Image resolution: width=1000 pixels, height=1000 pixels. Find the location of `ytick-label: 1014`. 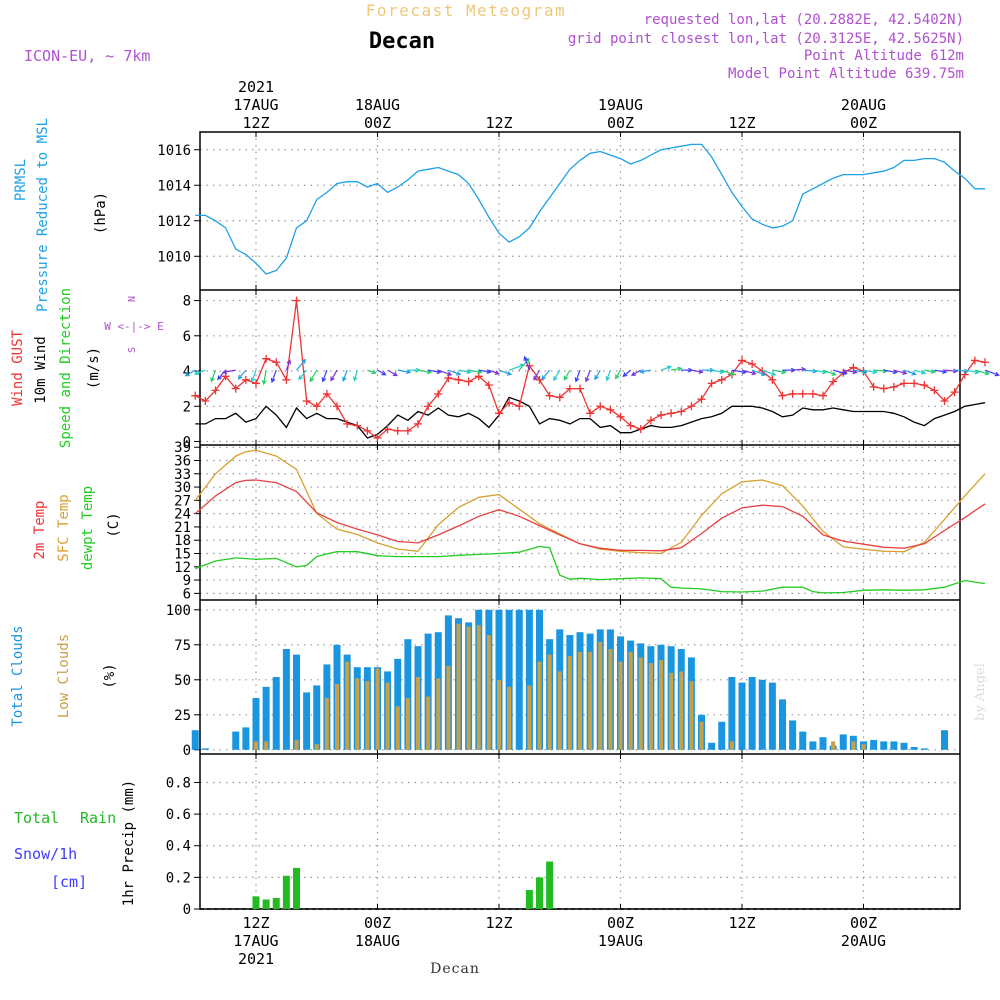

ytick-label: 1014 is located at coordinates (174, 186).